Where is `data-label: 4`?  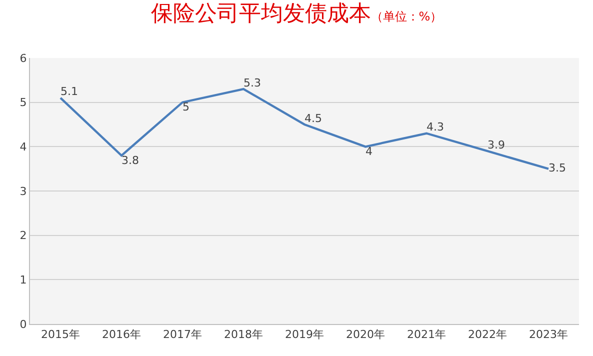
data-label: 4 is located at coordinates (369, 151).